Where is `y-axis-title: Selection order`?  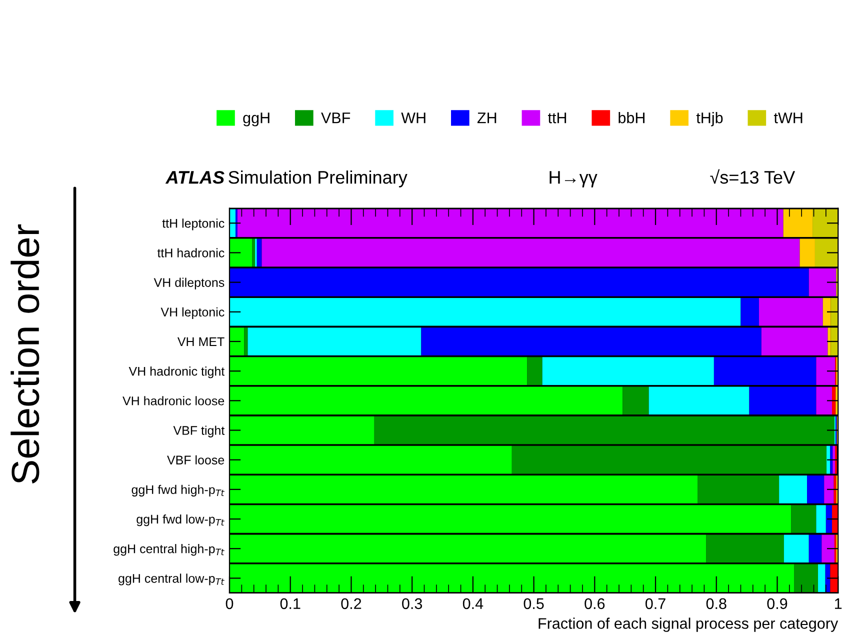
y-axis-title: Selection order is located at coordinates (25, 354).